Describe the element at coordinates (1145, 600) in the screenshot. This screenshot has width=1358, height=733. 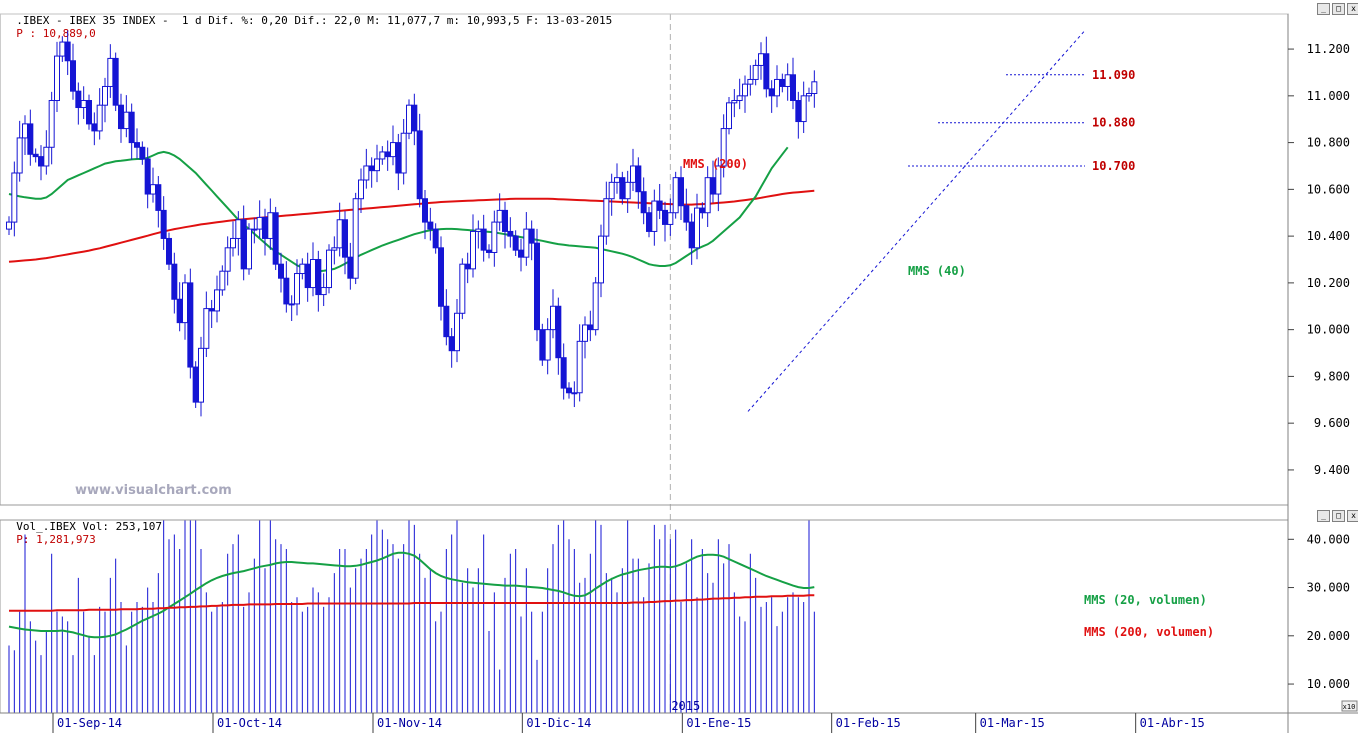
I see `vol-ma-20-label: MMS (20, volumen)` at that location.